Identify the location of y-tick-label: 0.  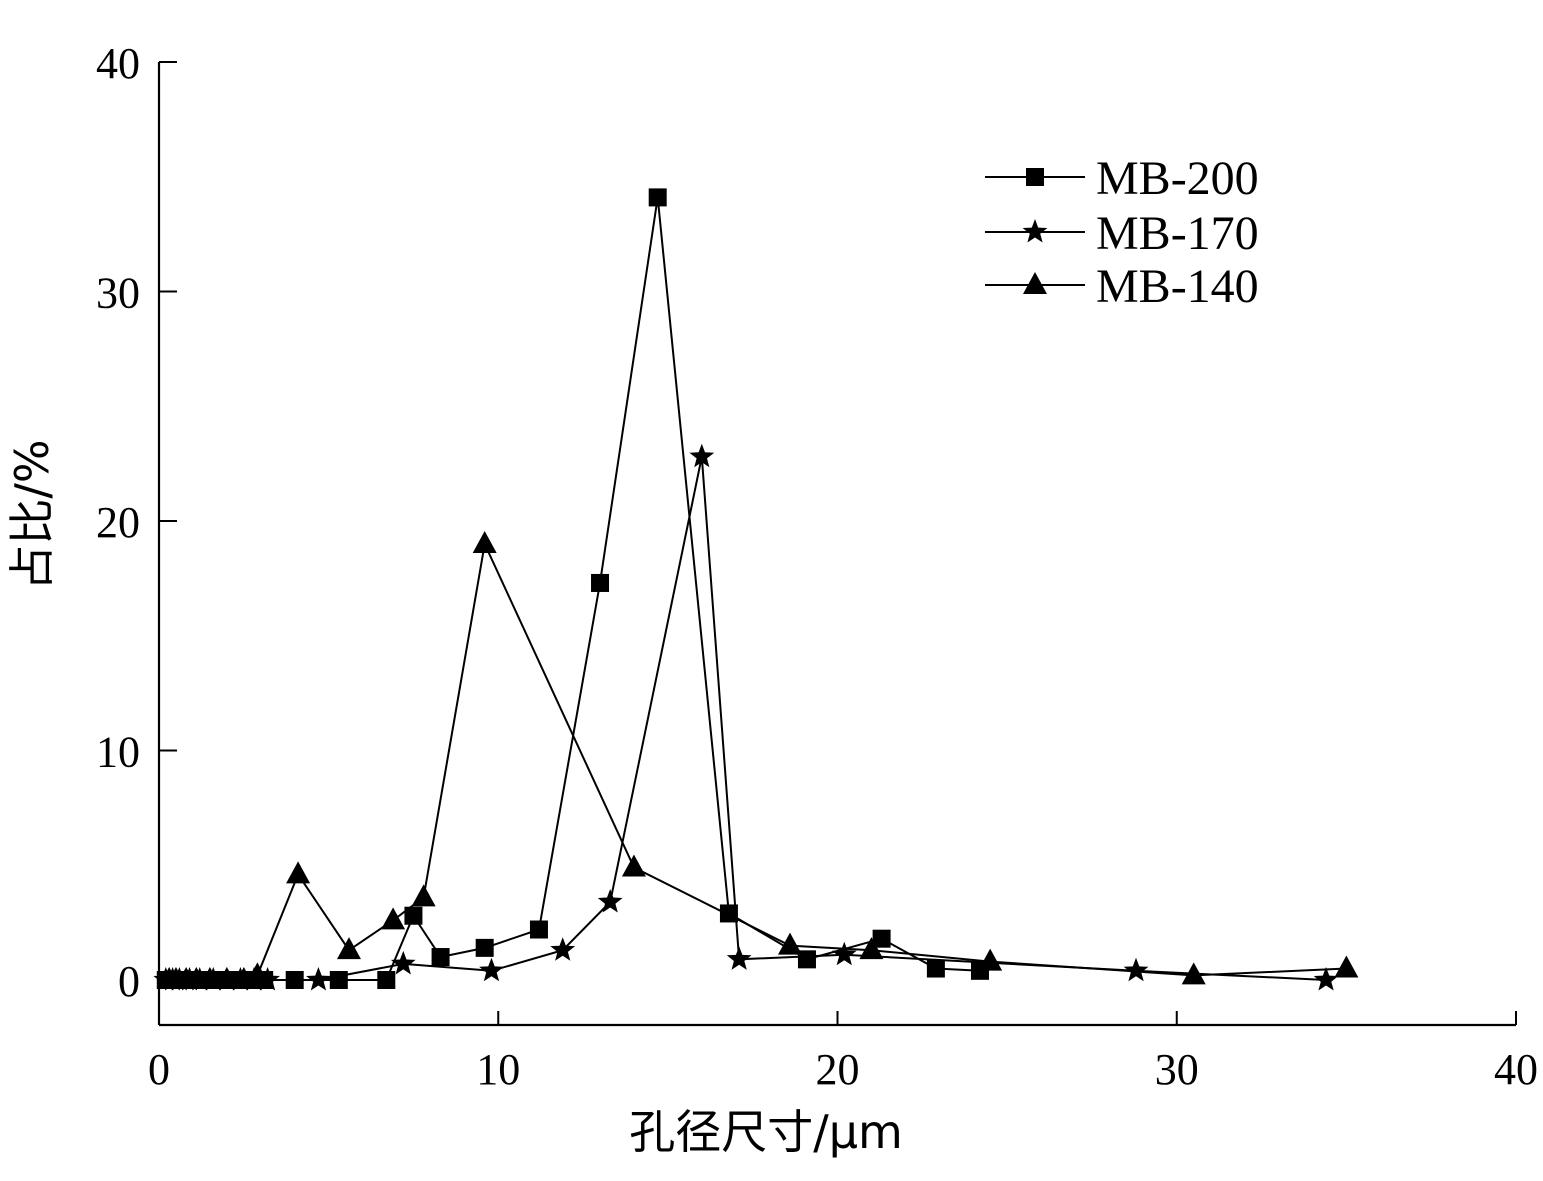
(129, 981).